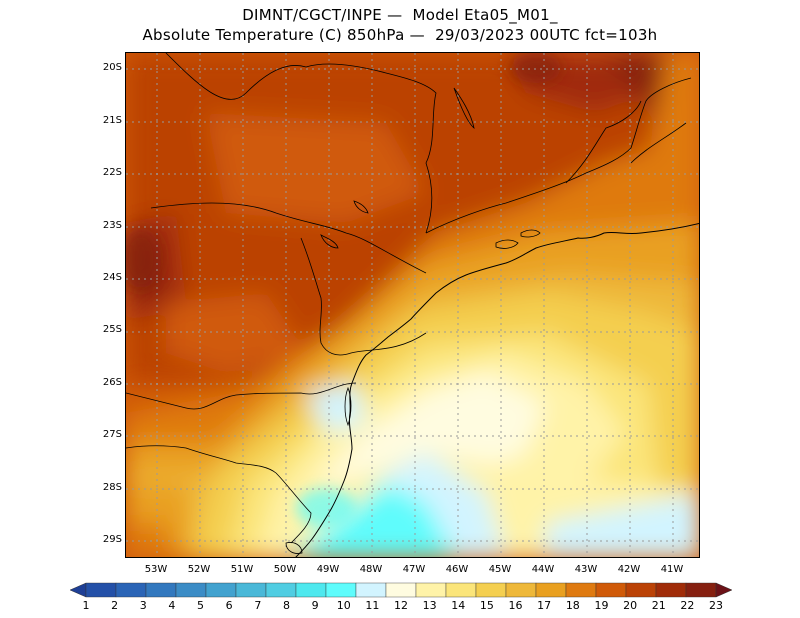 The width and height of the screenshot is (800, 618). Describe the element at coordinates (112, 487) in the screenshot. I see `lat-label: 28S` at that location.